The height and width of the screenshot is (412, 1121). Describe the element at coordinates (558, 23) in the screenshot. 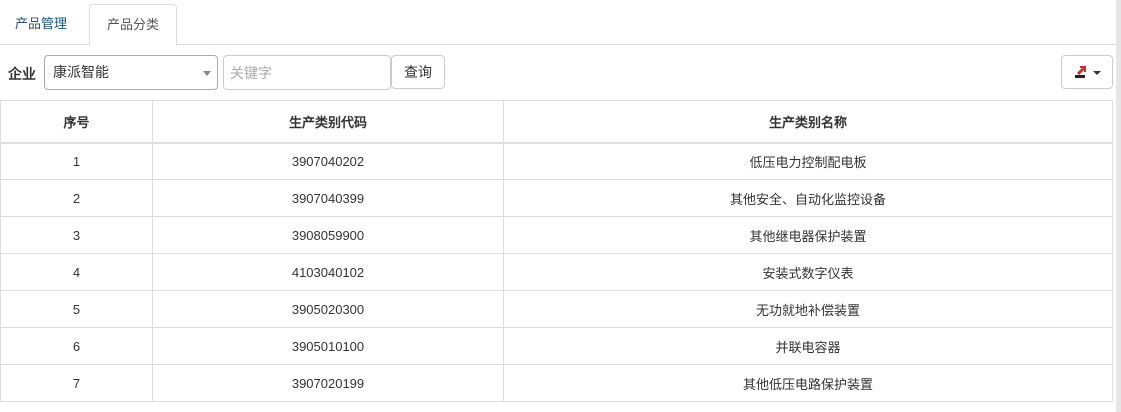

I see `tab-bar: 产品管理 产品分类` at that location.